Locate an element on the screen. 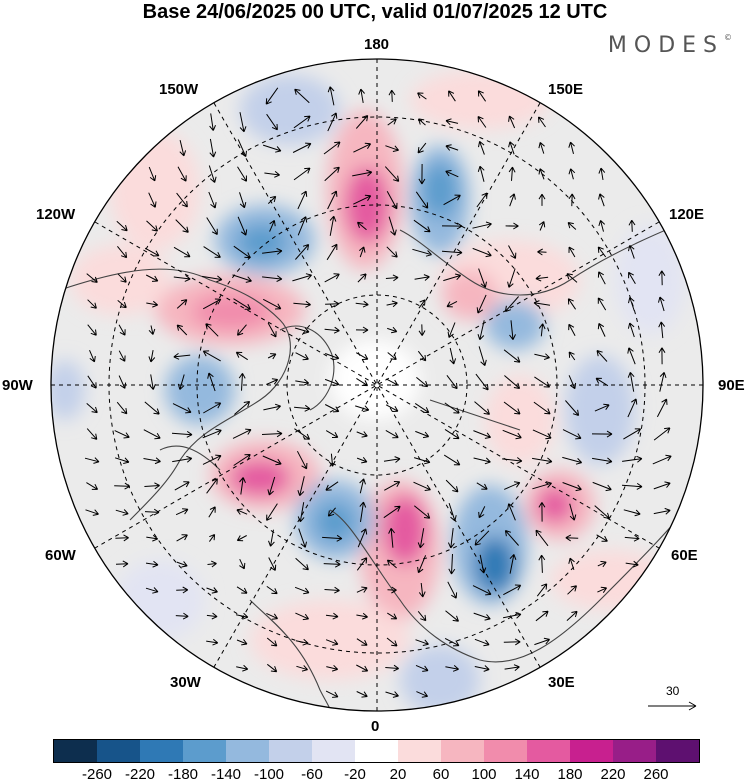  lon-label-90e: 90E is located at coordinates (731, 385).